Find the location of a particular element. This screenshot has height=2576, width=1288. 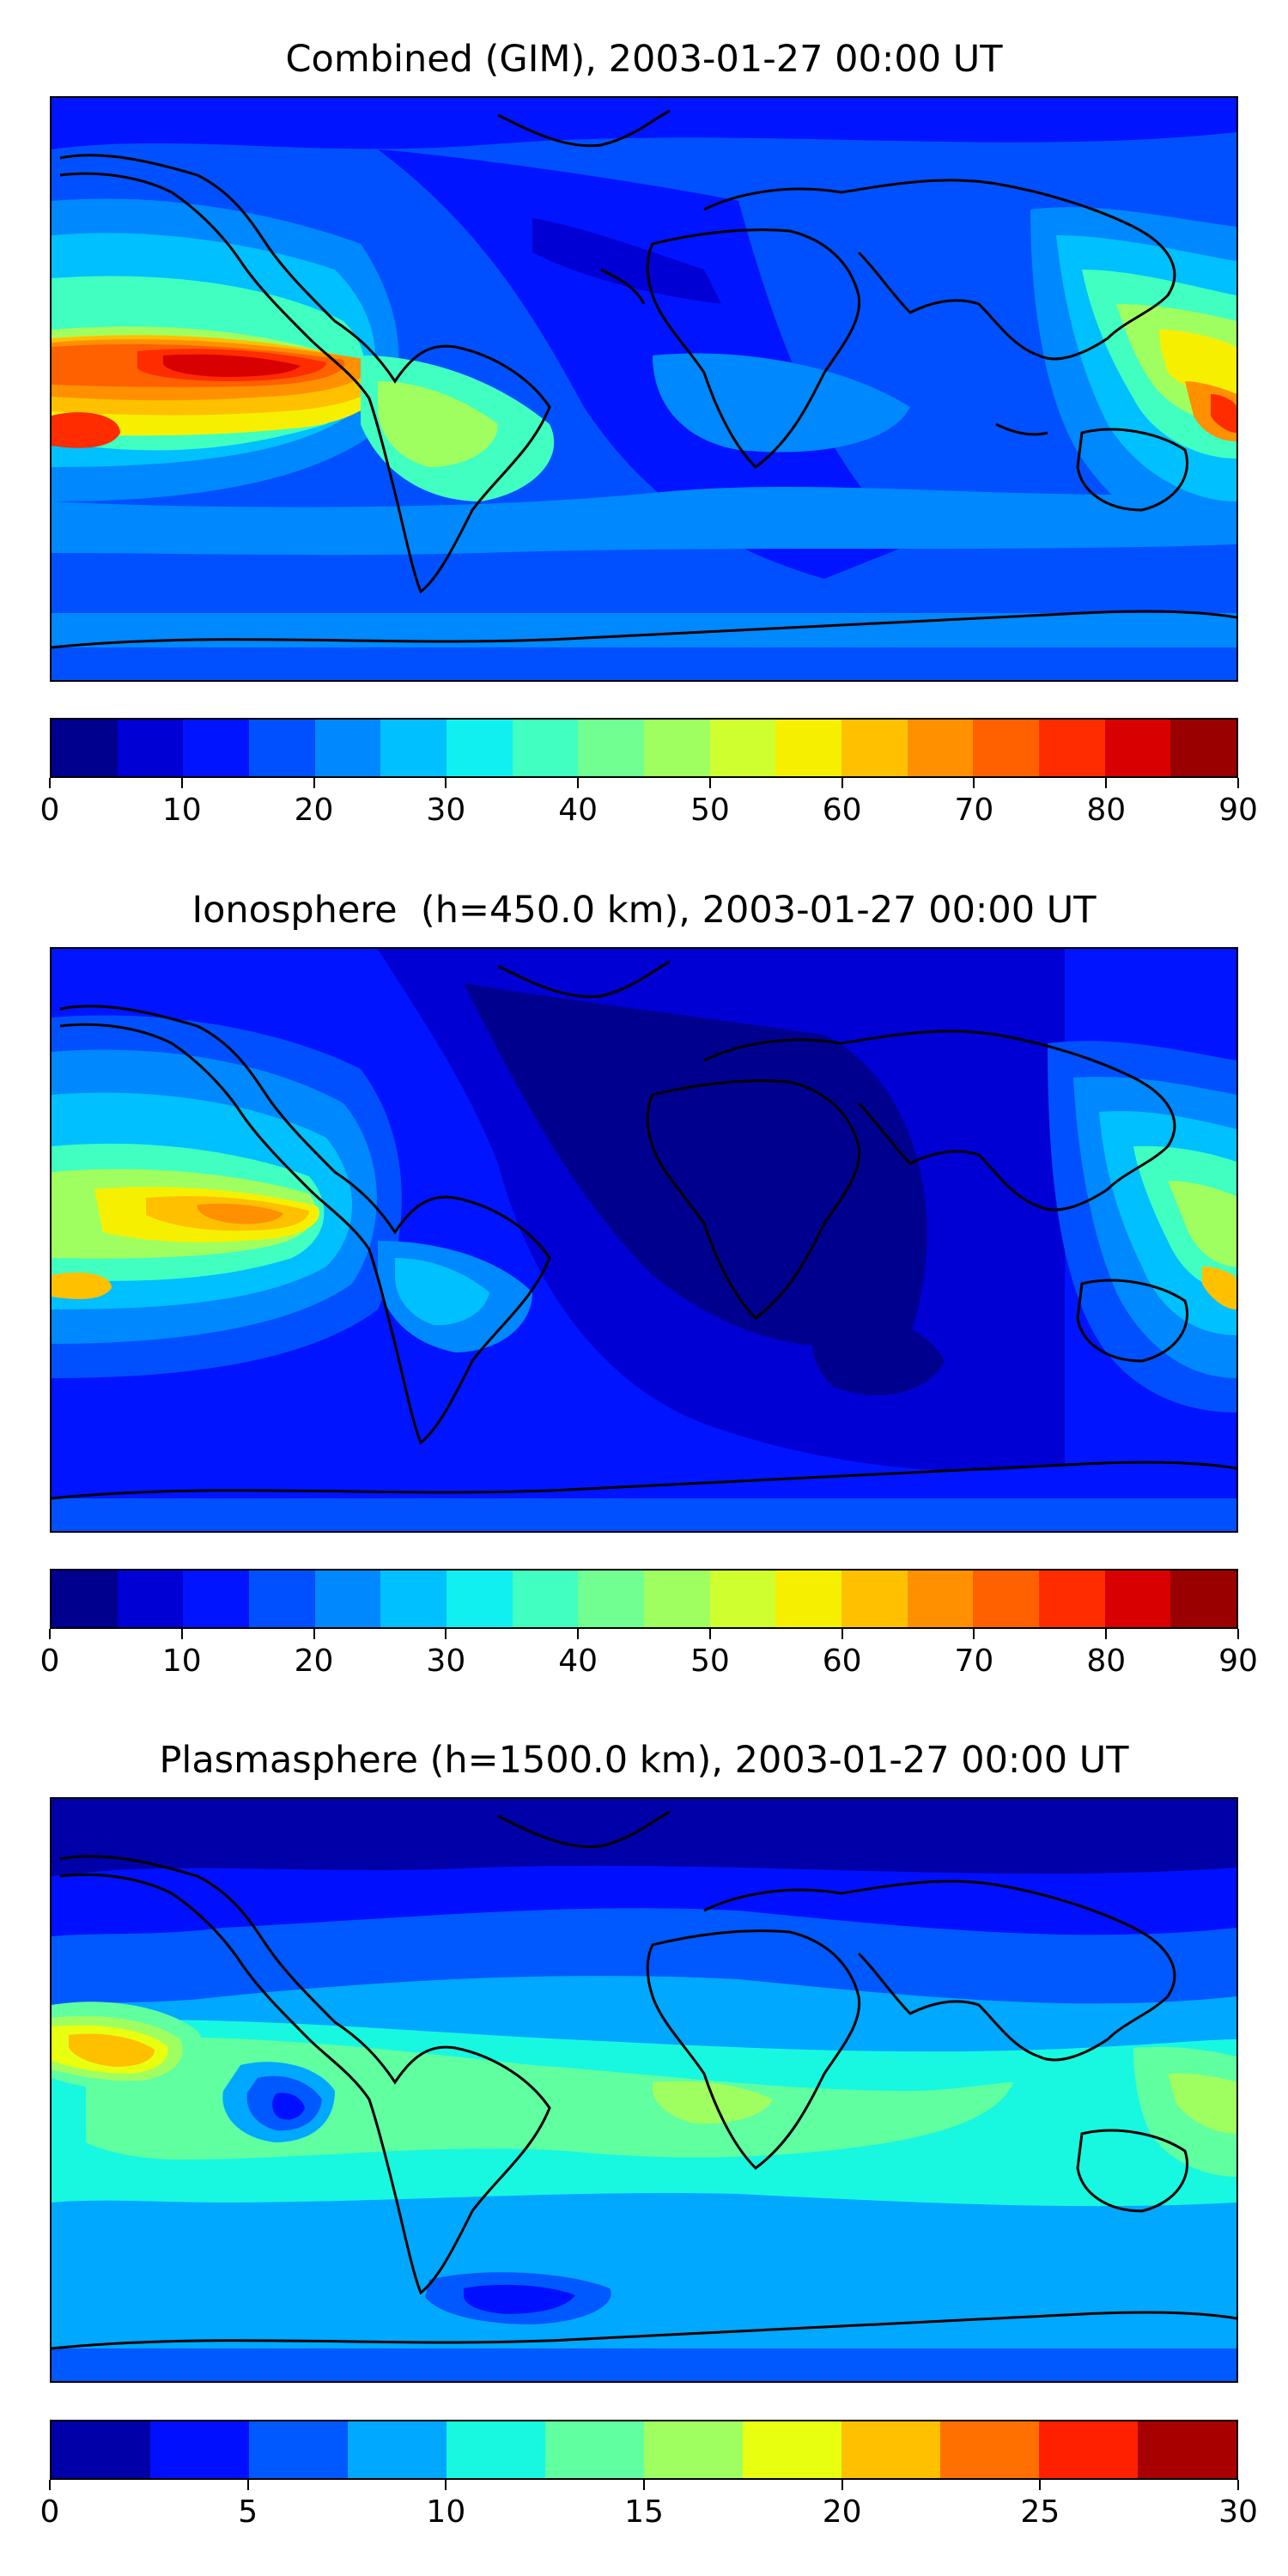

colorbar-ticks-ionosphere: 0 10 20 30 40 50 60 70 80 90 is located at coordinates (649, 1654).